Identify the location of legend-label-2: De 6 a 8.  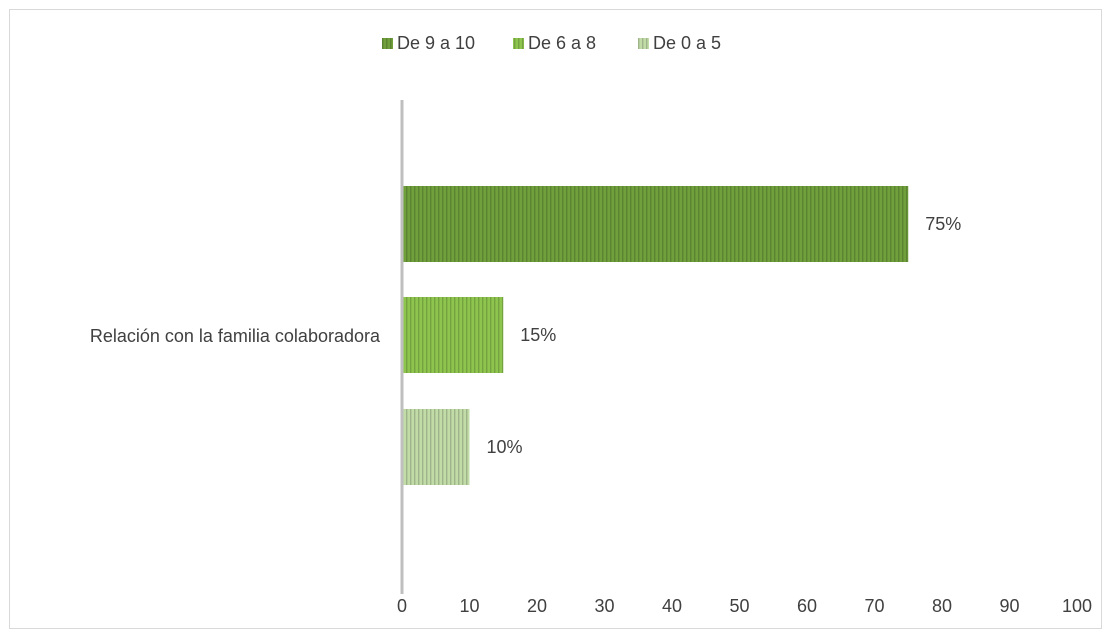
(562, 43).